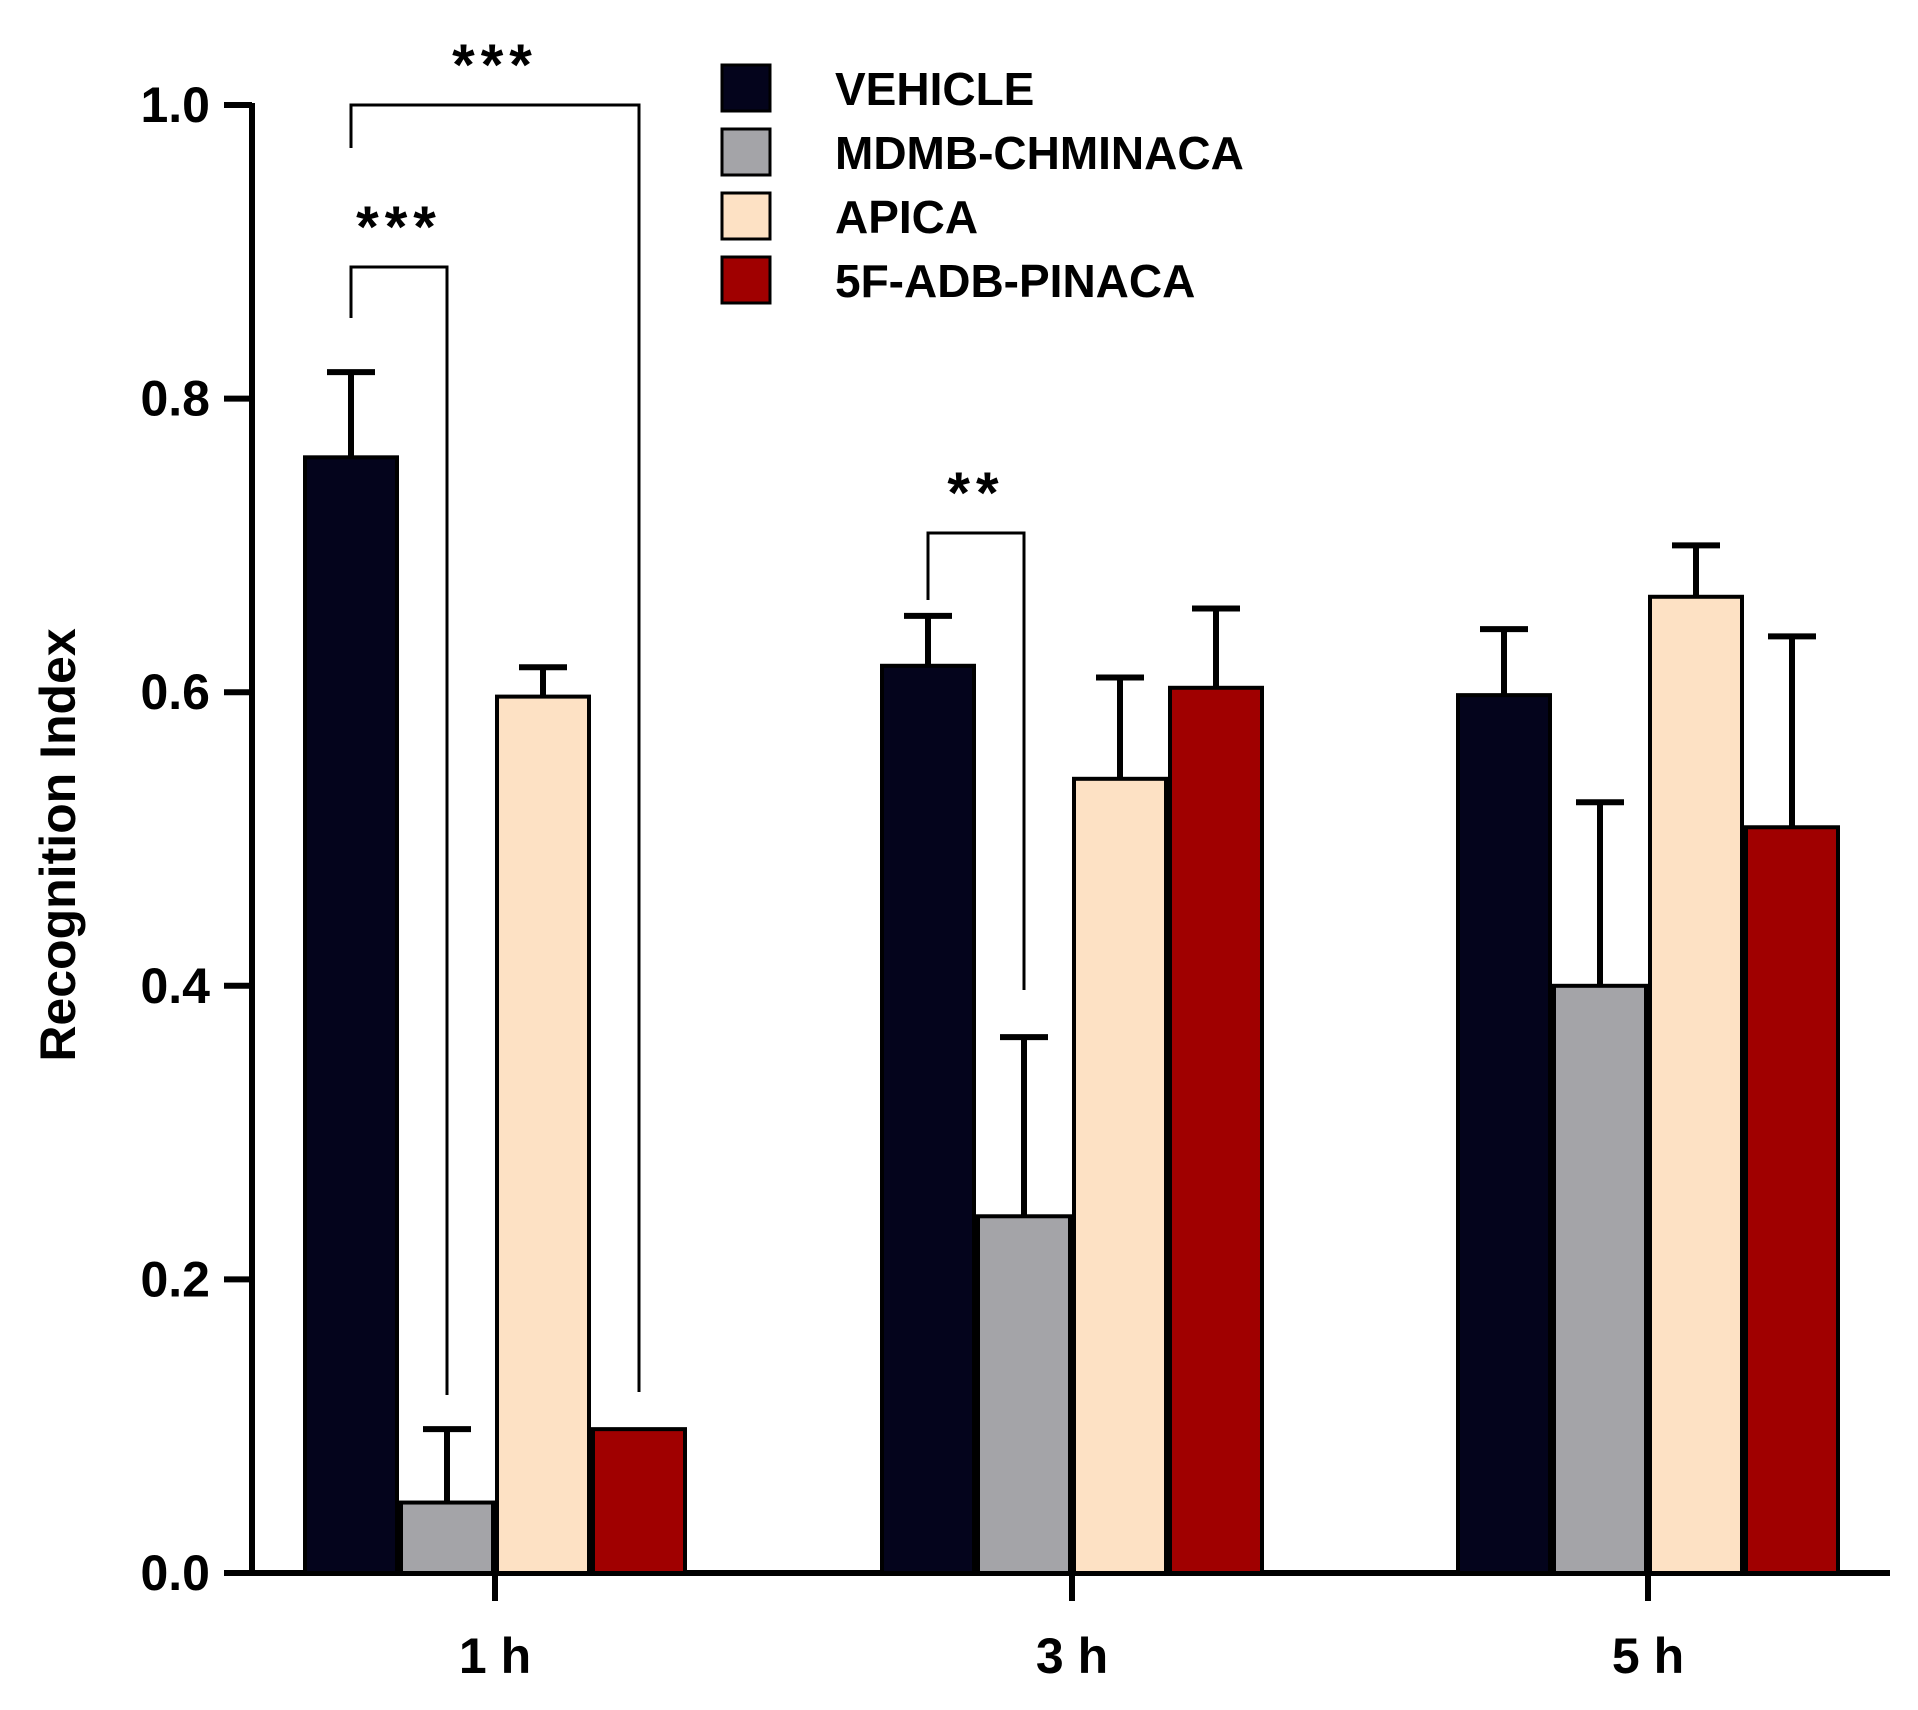  I want to click on y-tick-label: 0.8, so click(175, 399).